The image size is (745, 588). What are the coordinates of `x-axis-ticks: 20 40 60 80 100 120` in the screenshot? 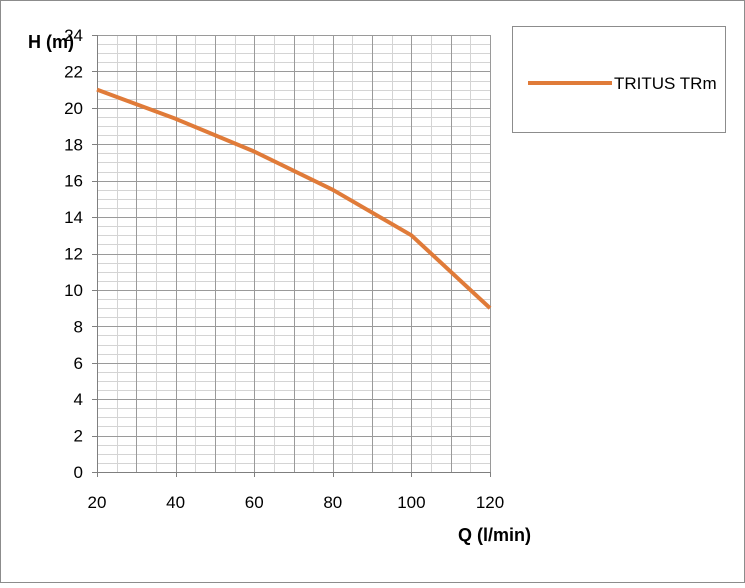 It's located at (296, 492).